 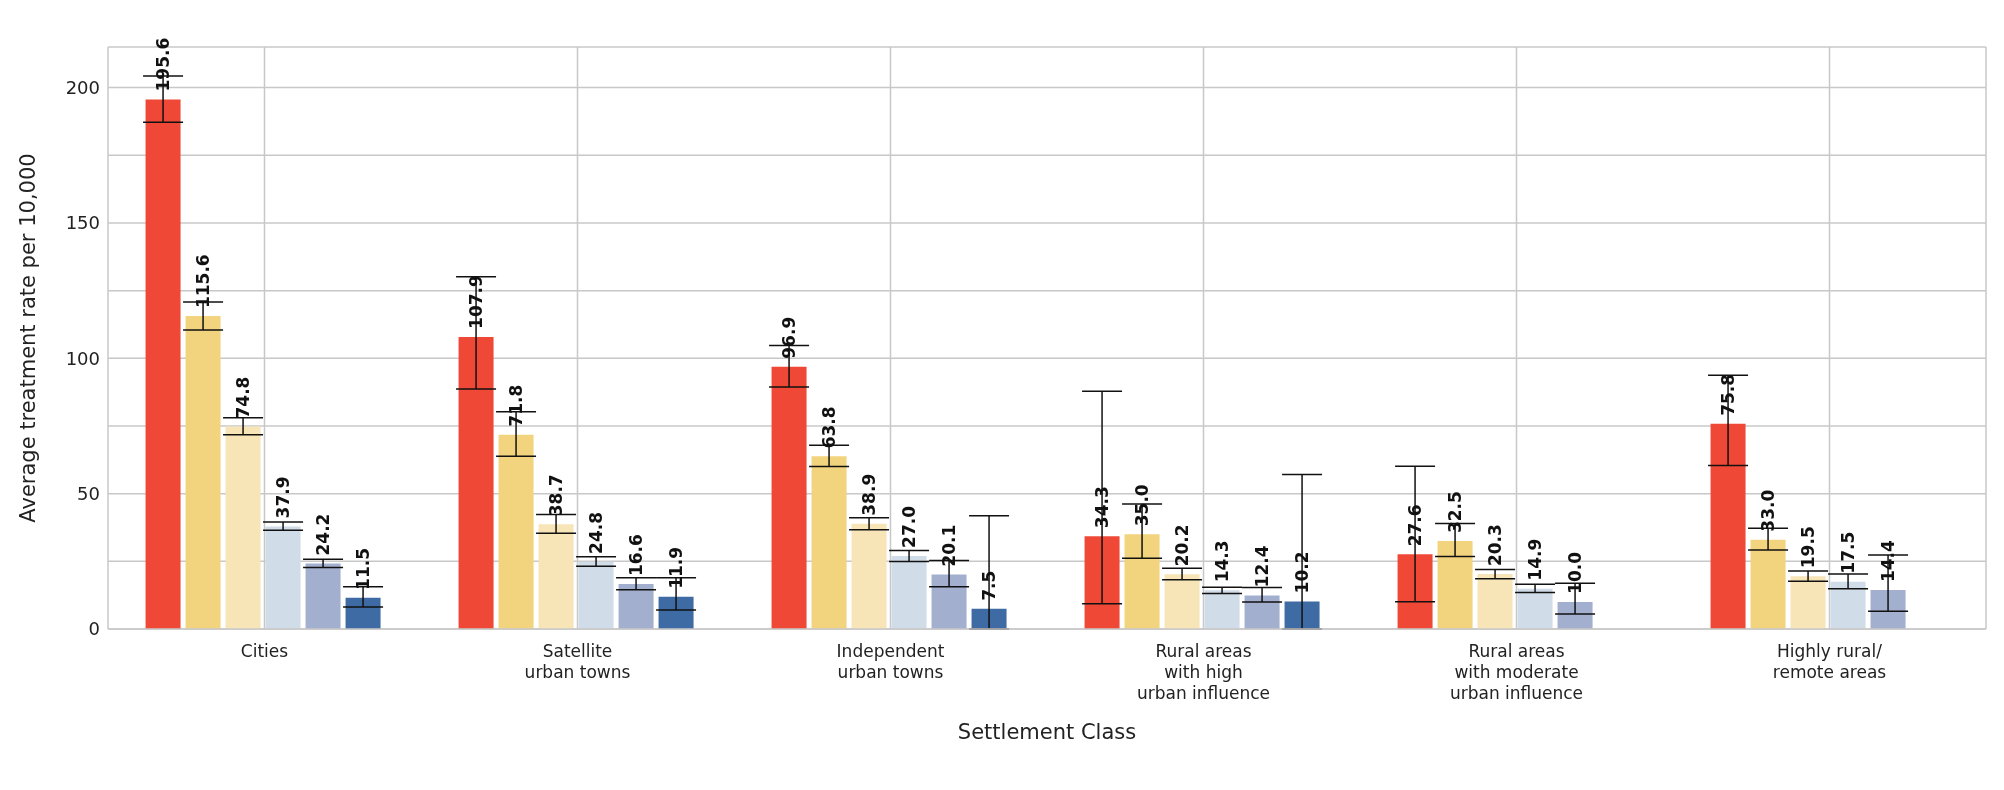 I want to click on data-label: 71.8, so click(x=516, y=405).